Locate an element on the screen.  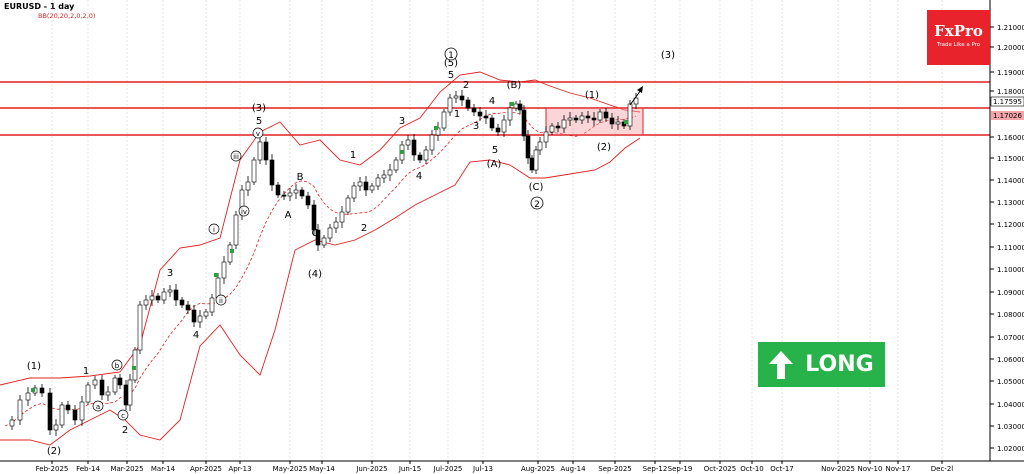
projection-arrow-line is located at coordinates (635, 97).